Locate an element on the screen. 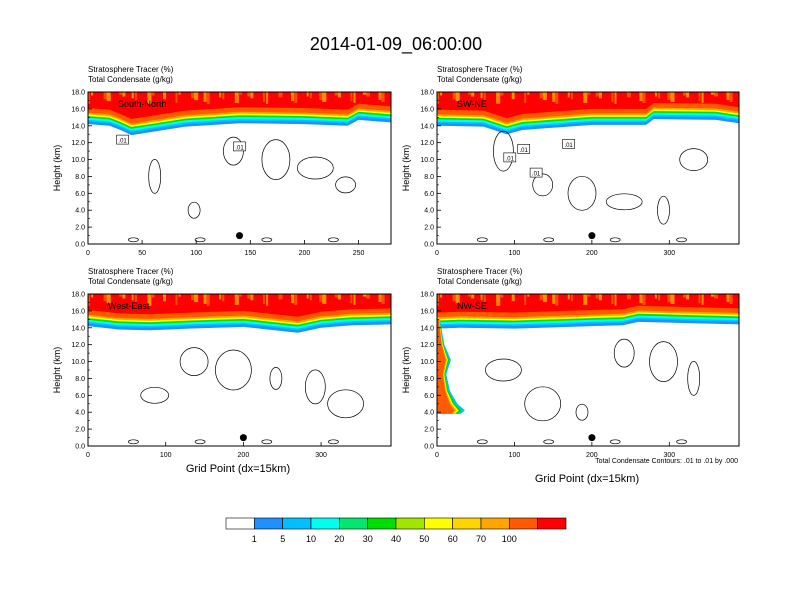 The height and width of the screenshot is (612, 792). contour-label-0: .01 is located at coordinates (510, 159).